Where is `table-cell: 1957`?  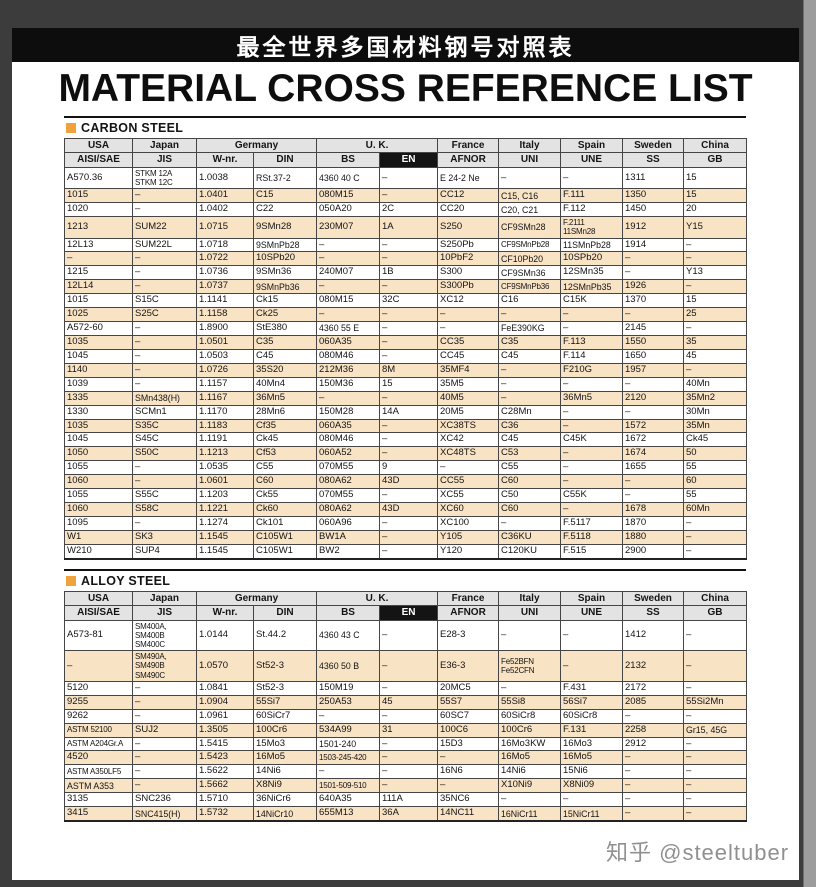 table-cell: 1957 is located at coordinates (653, 370).